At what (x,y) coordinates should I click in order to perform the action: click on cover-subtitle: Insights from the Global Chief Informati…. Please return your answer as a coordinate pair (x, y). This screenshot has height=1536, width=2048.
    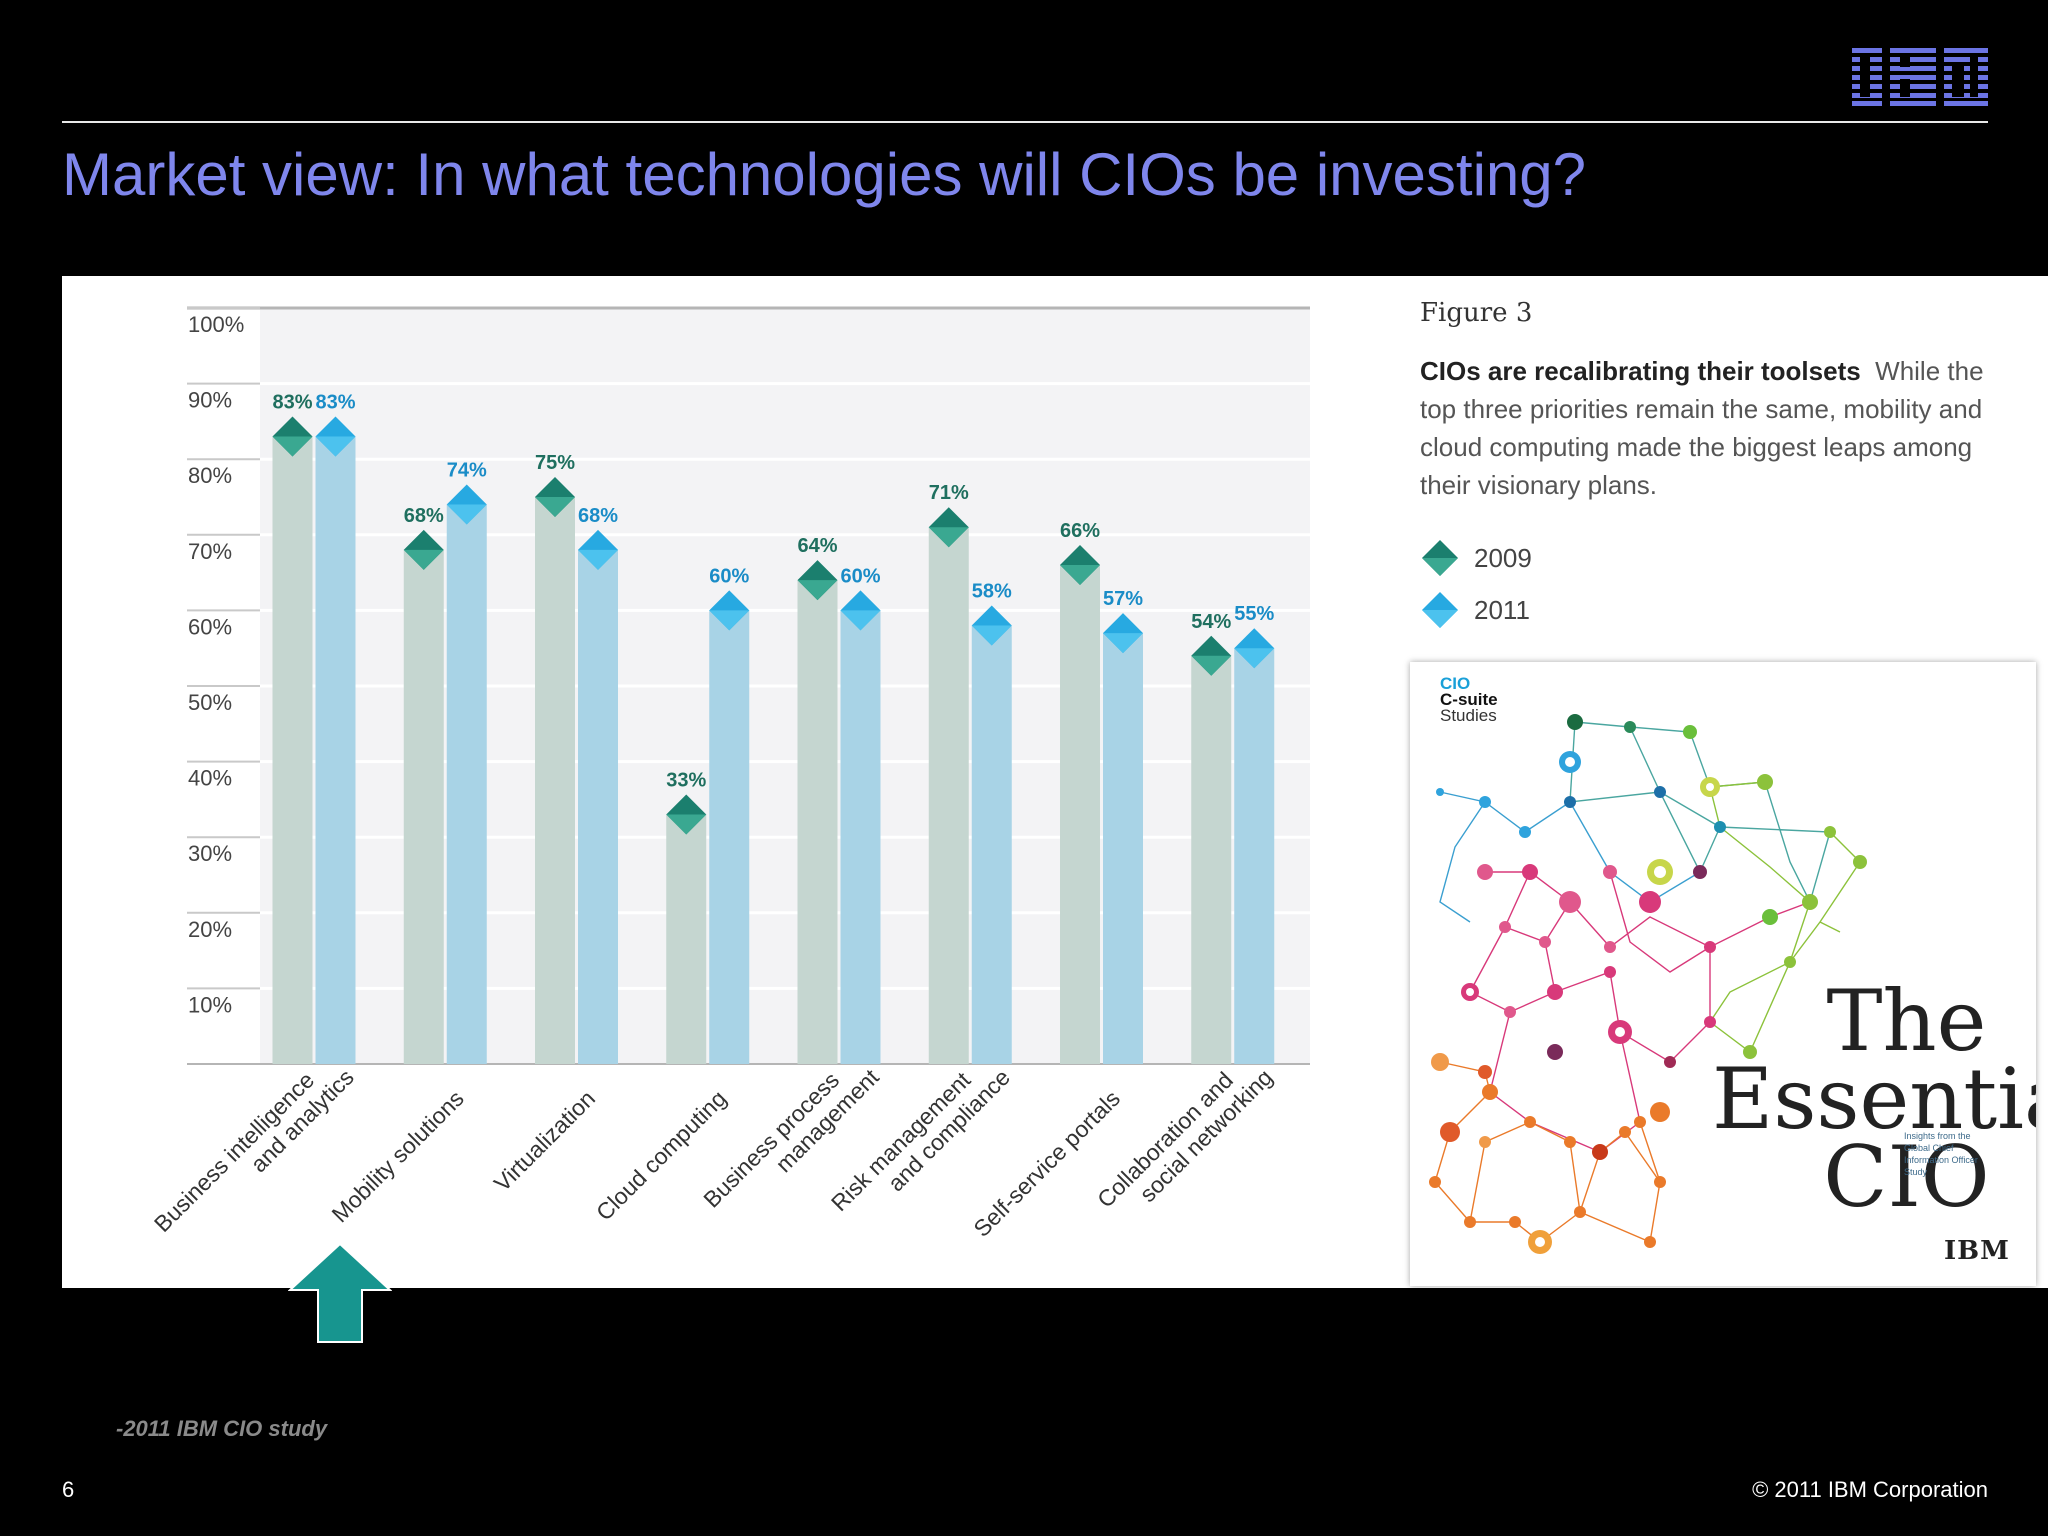
    Looking at the image, I should click on (1941, 1154).